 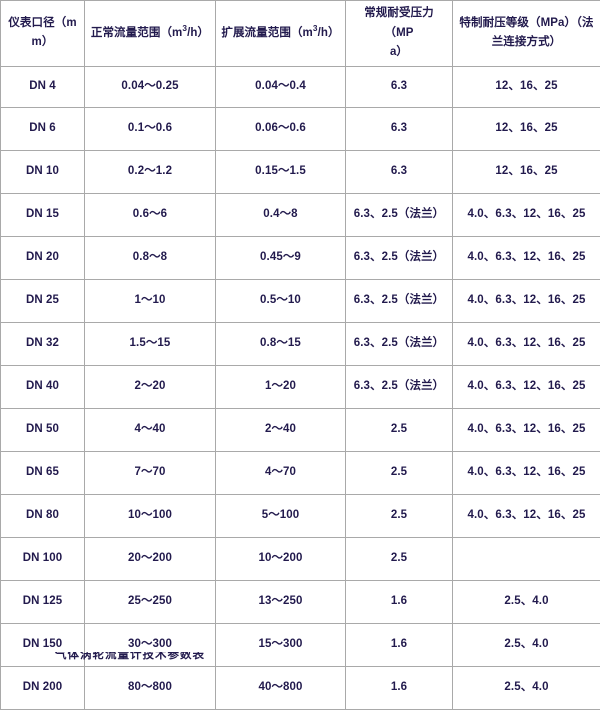 What do you see at coordinates (150, 687) in the screenshot?
I see `cell-normal_flow_range: 80～800` at bounding box center [150, 687].